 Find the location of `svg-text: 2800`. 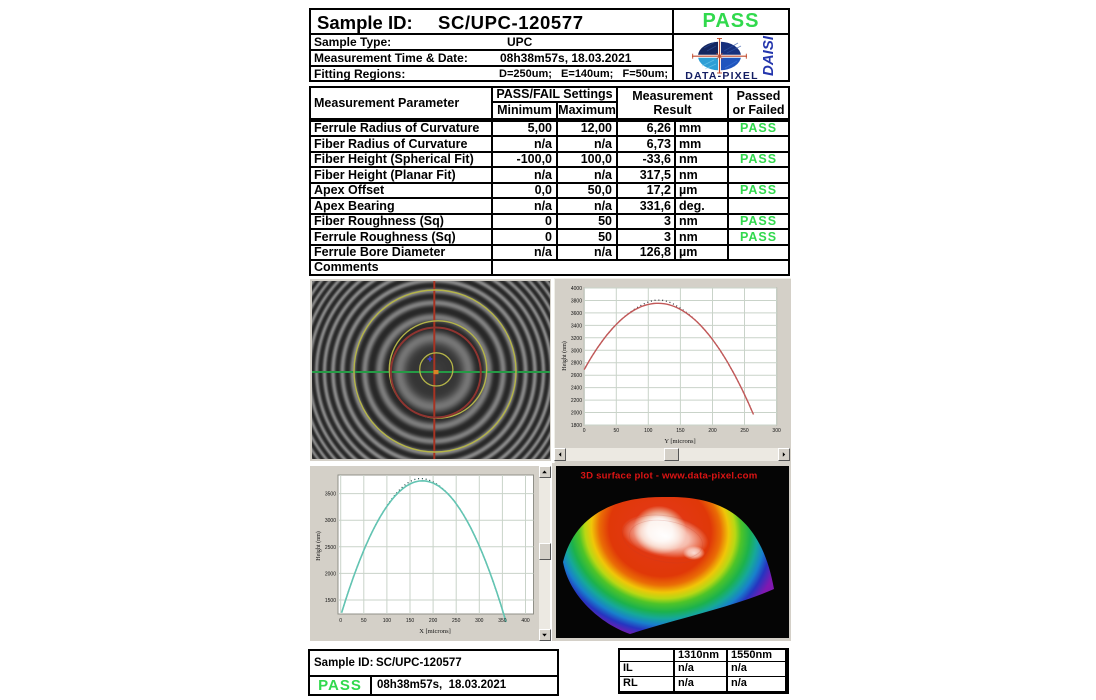

svg-text: 2800 is located at coordinates (576, 364).